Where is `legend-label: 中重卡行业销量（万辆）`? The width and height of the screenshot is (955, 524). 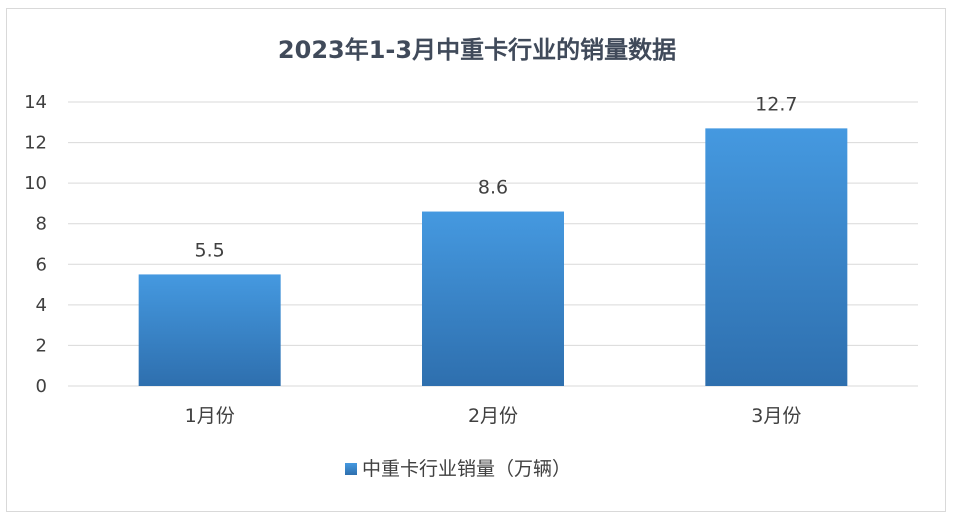
legend-label: 中重卡行业销量（万辆） is located at coordinates (466, 469).